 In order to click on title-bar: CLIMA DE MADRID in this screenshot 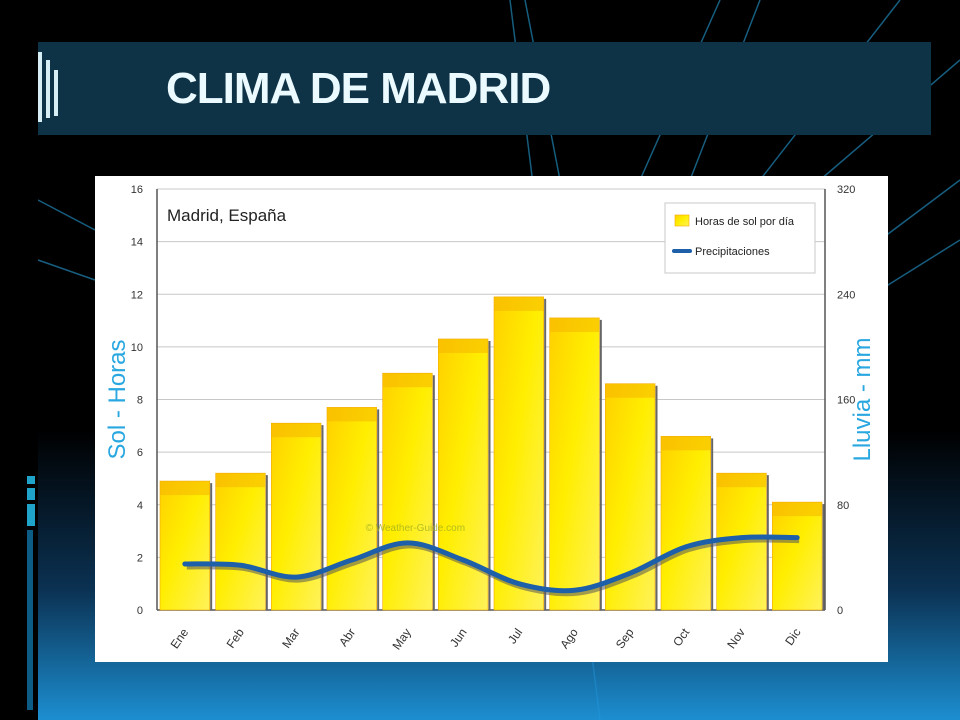, I will do `click(484, 88)`.